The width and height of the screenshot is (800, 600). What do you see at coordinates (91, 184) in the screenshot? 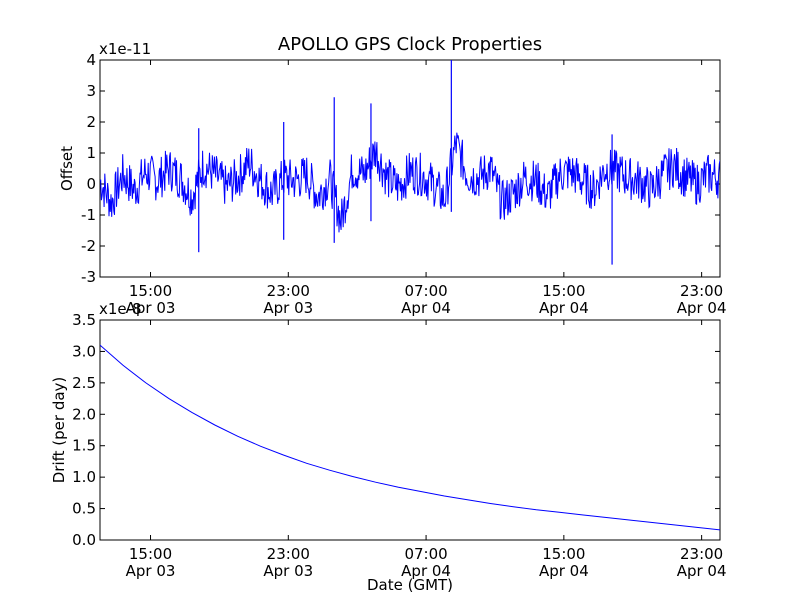
I see `offset-ytick-label: 0` at bounding box center [91, 184].